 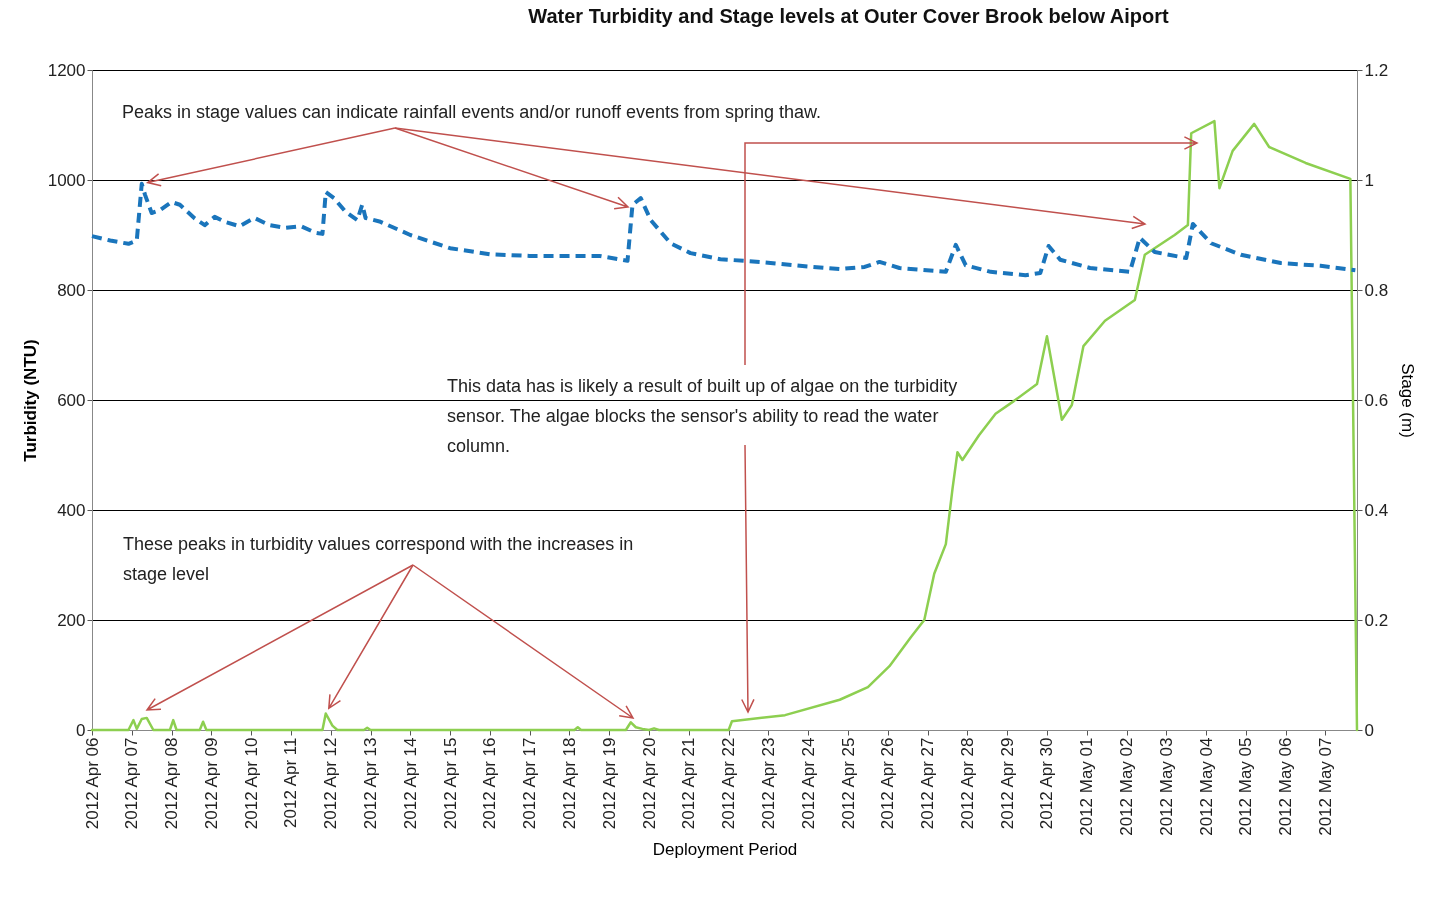 I want to click on x-tick-label: 2012 Apr 28, so click(x=967, y=783).